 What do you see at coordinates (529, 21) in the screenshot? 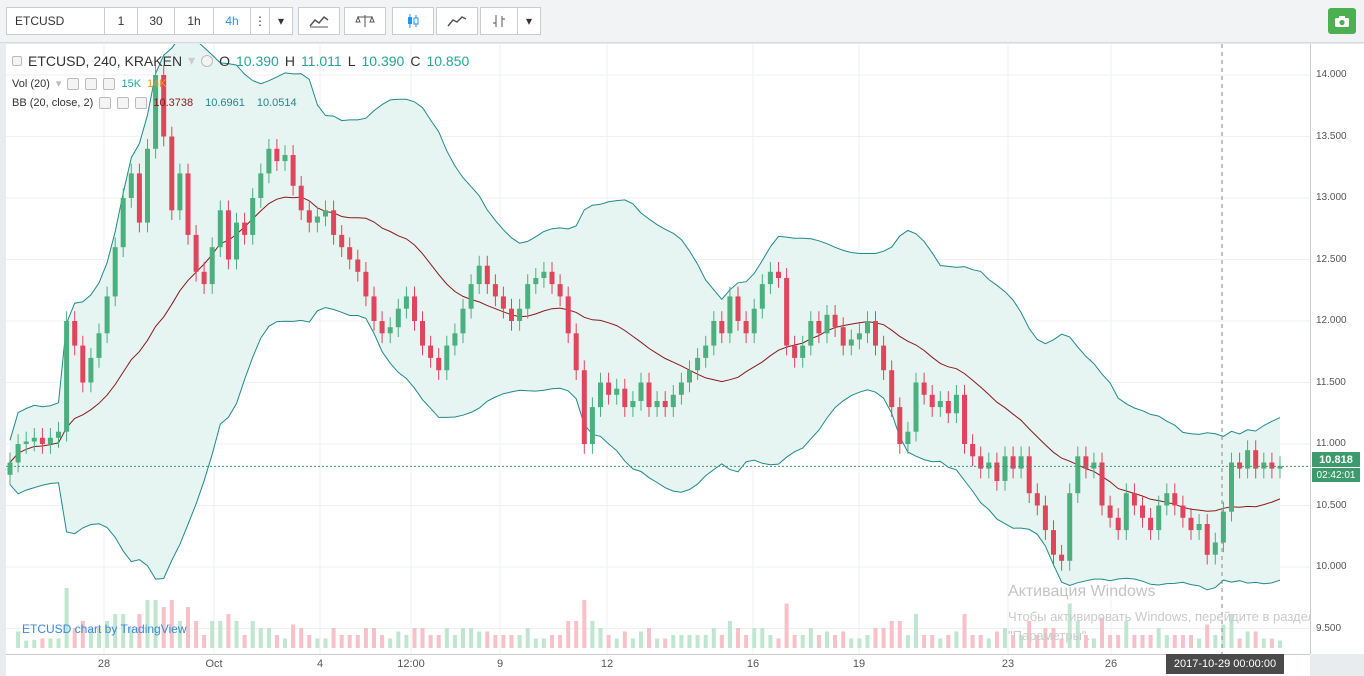
I see `chart-type-dropdown-icon: ▾` at bounding box center [529, 21].